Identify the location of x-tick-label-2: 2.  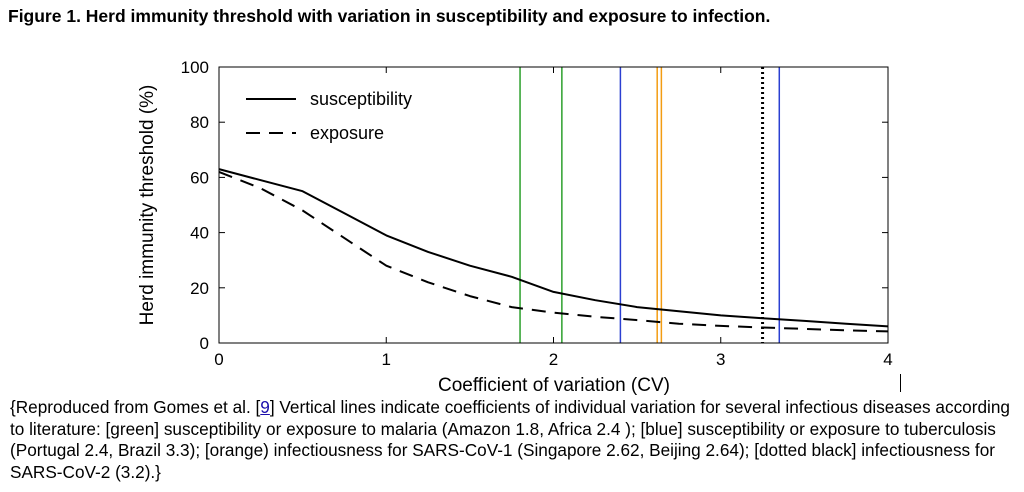
(553, 359).